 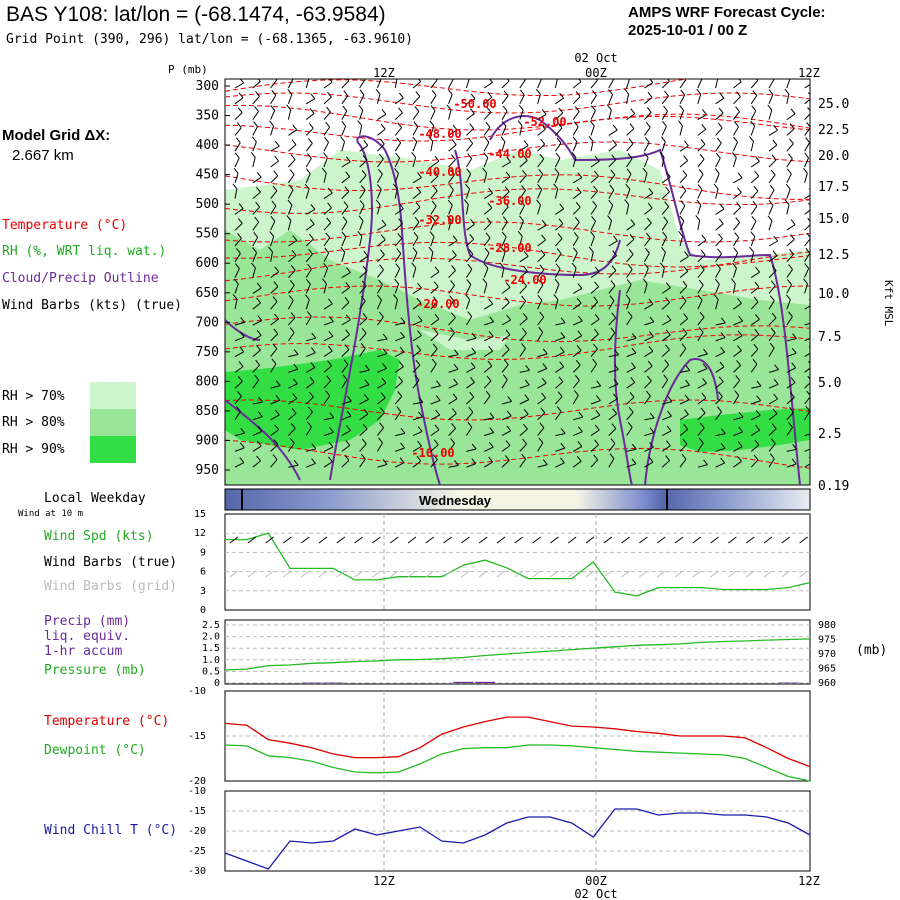 What do you see at coordinates (197, 736) in the screenshot?
I see `panel-tick-label: -15` at bounding box center [197, 736].